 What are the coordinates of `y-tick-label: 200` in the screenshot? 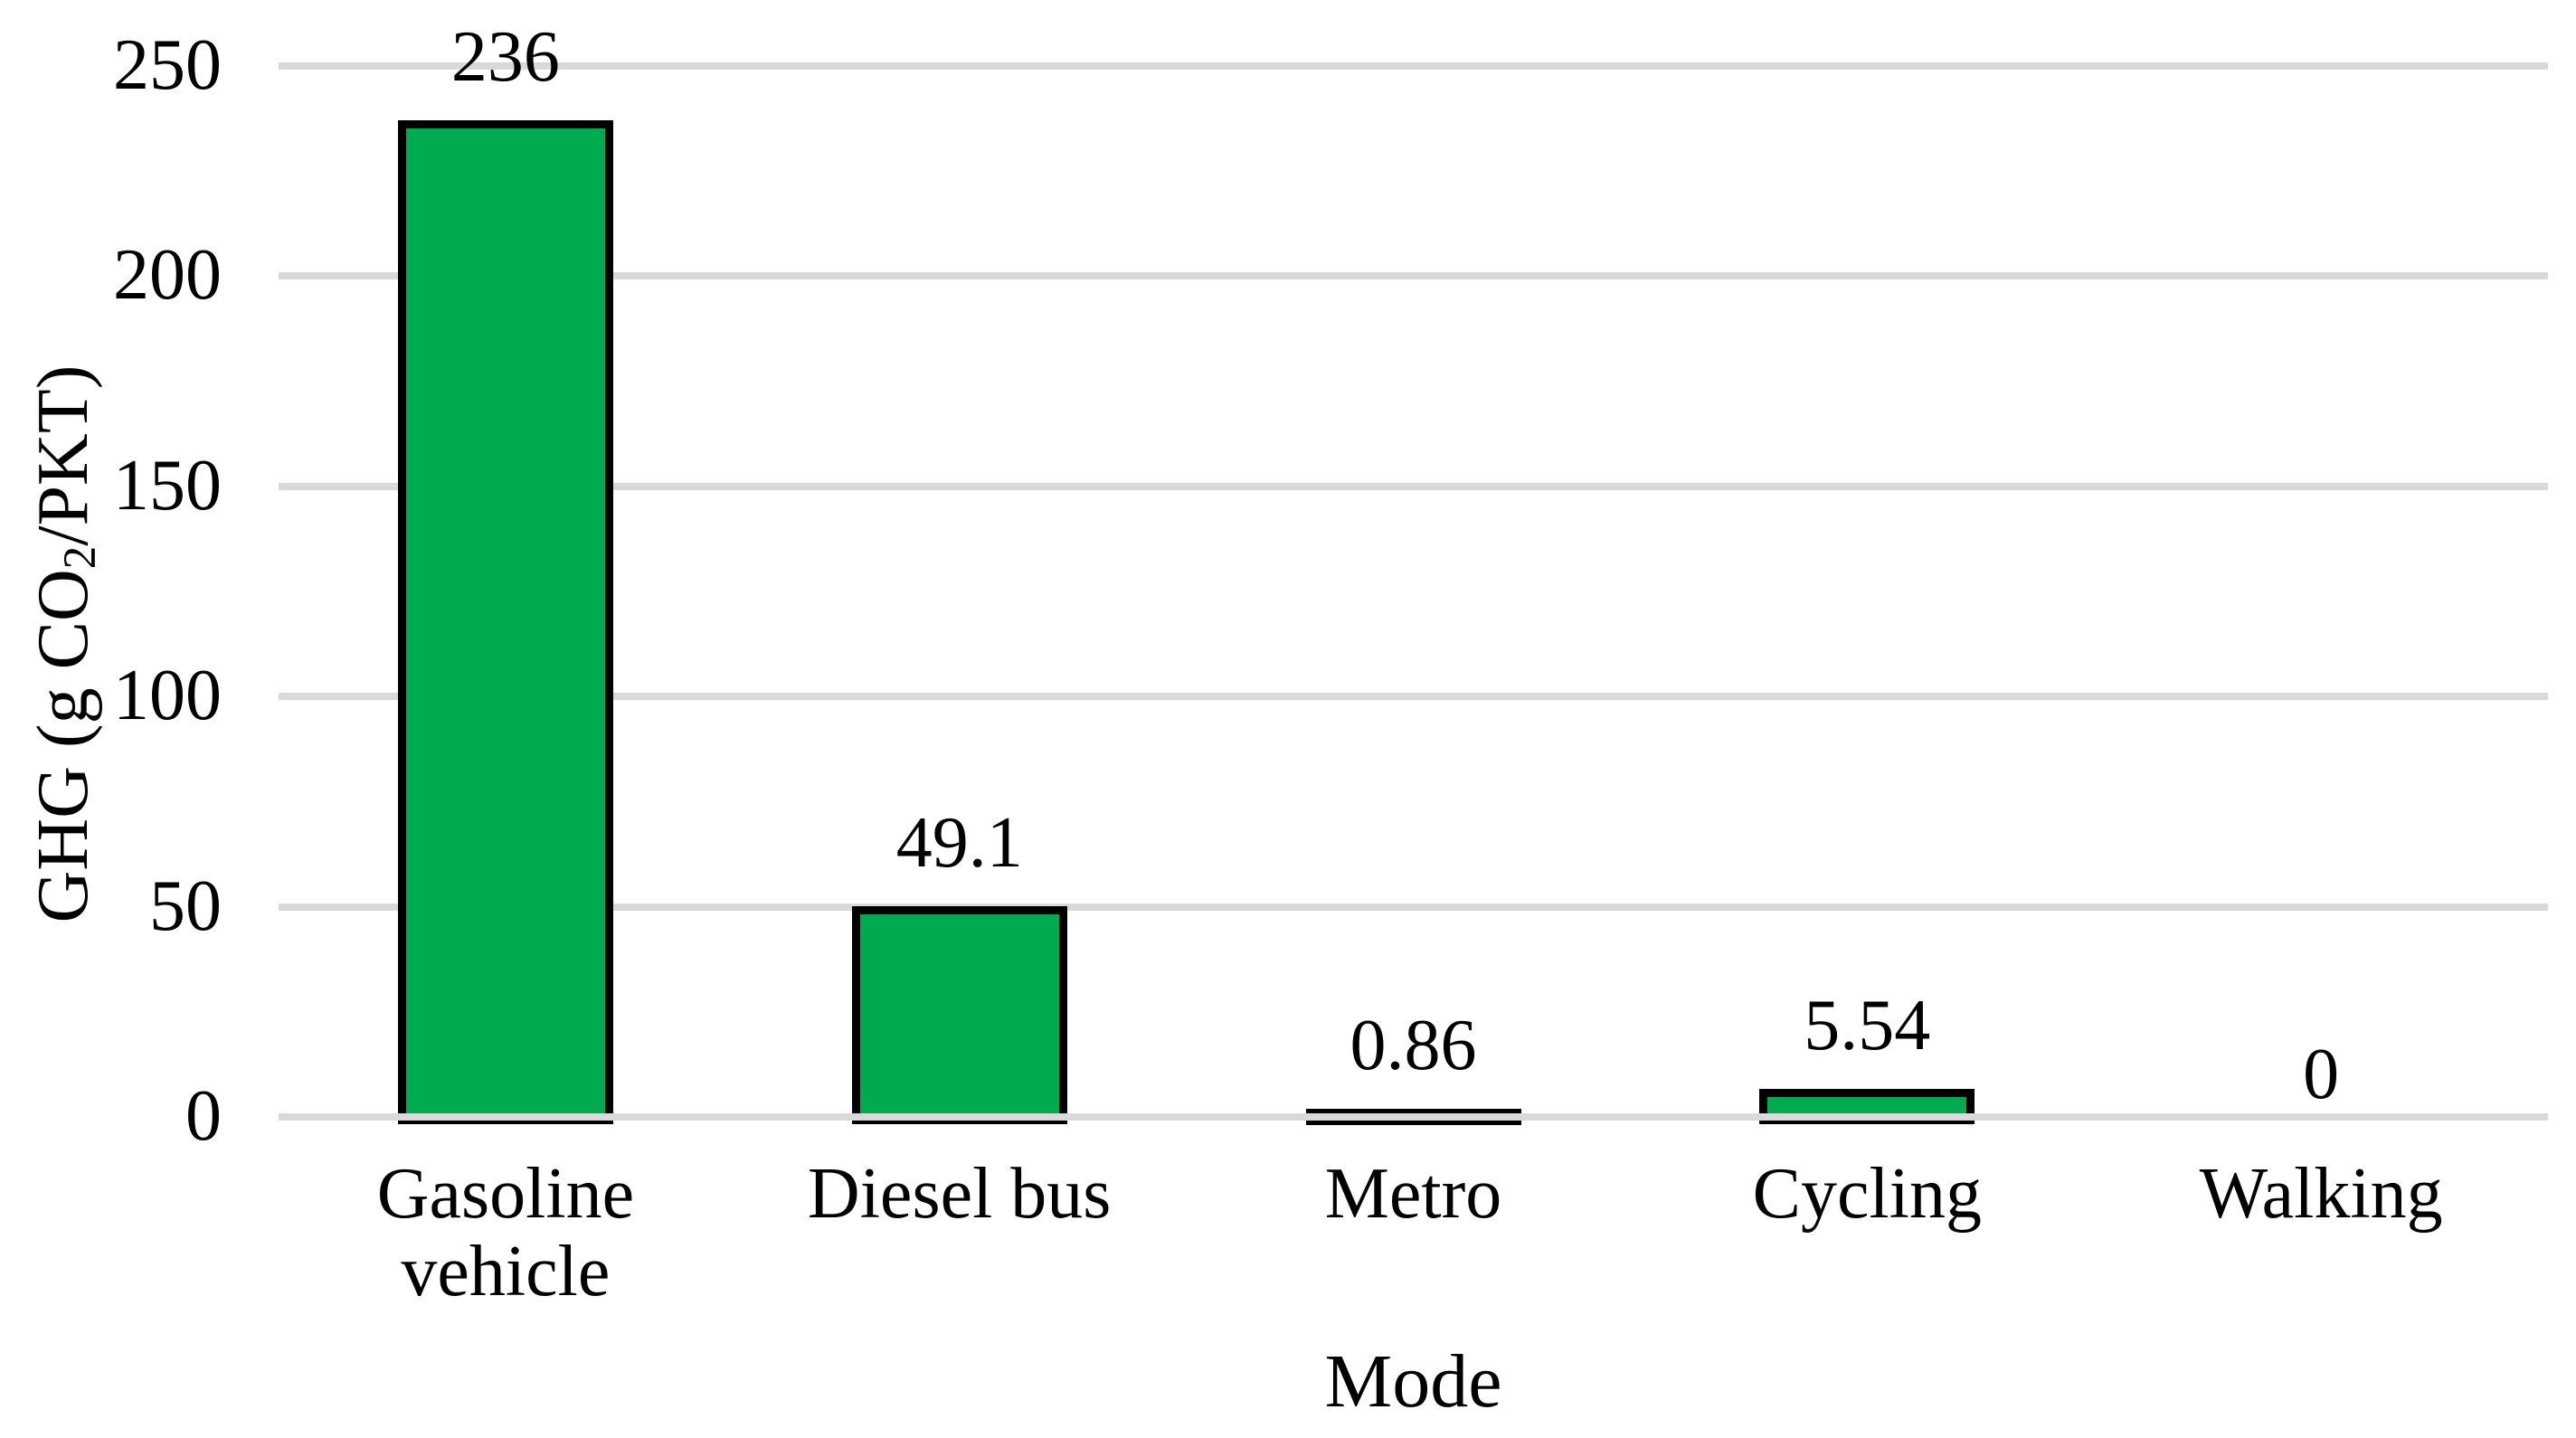 It's located at (168, 275).